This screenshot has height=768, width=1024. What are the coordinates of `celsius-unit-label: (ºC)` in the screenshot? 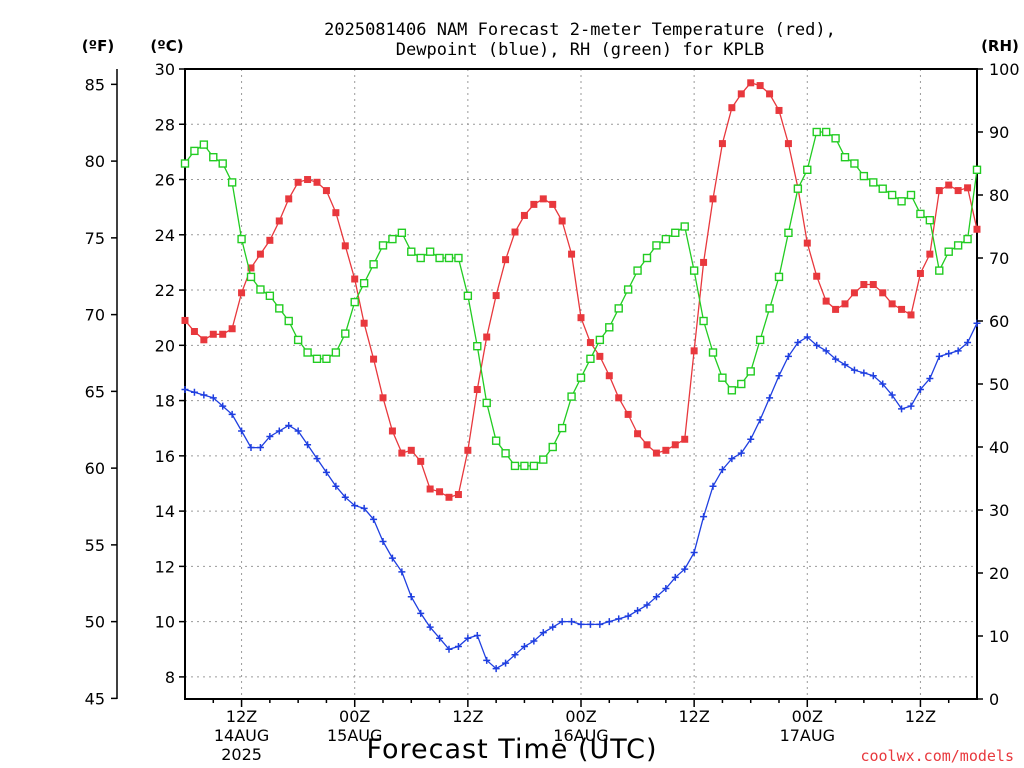 It's located at (166, 46).